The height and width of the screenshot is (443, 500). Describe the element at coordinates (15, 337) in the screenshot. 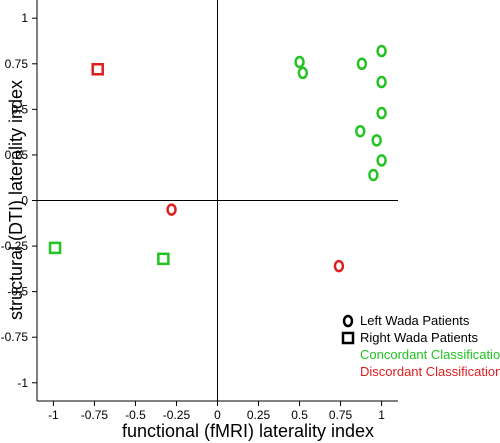

I see `y-tick-label: -0.75` at that location.